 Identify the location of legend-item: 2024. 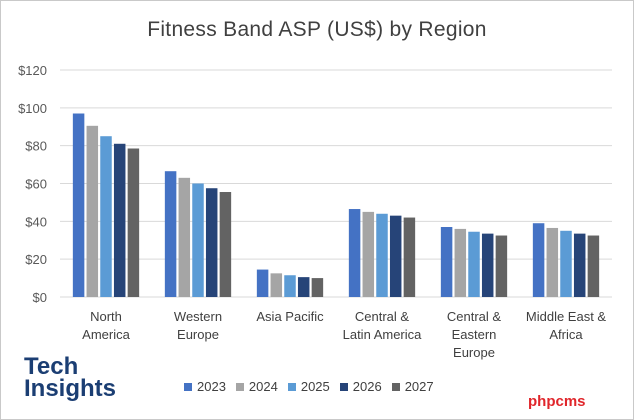
(256, 386).